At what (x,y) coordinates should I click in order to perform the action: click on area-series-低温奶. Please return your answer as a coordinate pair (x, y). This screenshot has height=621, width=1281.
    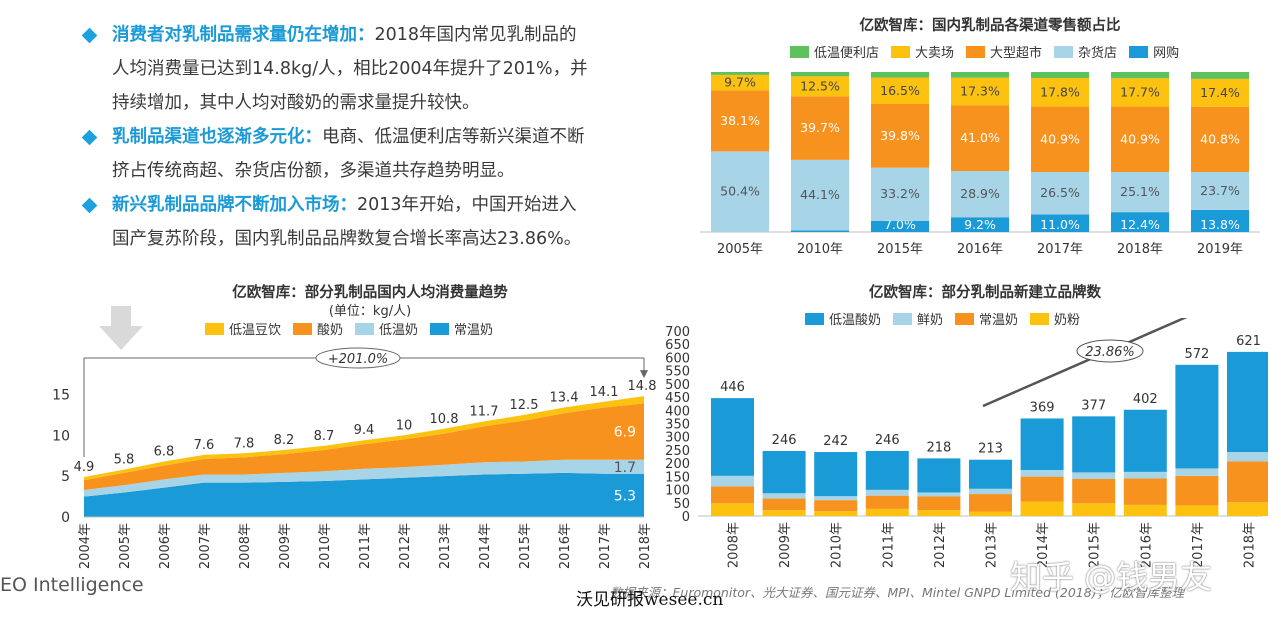
    Looking at the image, I should click on (364, 478).